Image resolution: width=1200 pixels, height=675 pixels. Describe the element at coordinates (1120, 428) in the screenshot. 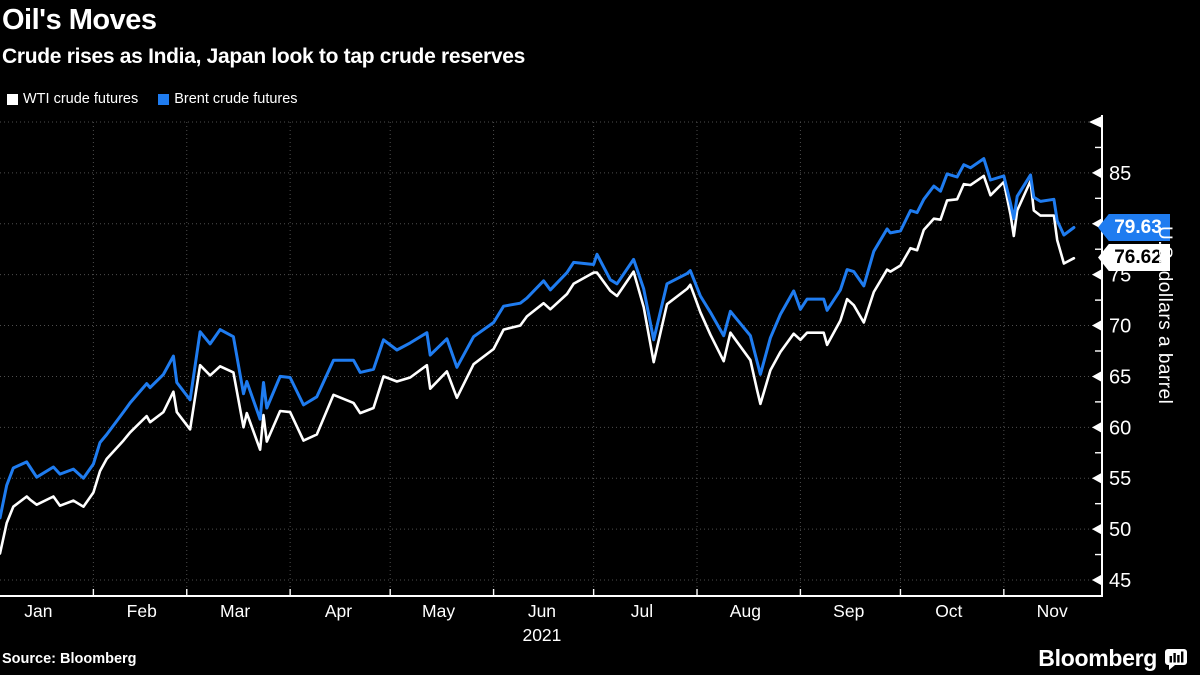

I see `y-axis-tick-label: 60` at that location.